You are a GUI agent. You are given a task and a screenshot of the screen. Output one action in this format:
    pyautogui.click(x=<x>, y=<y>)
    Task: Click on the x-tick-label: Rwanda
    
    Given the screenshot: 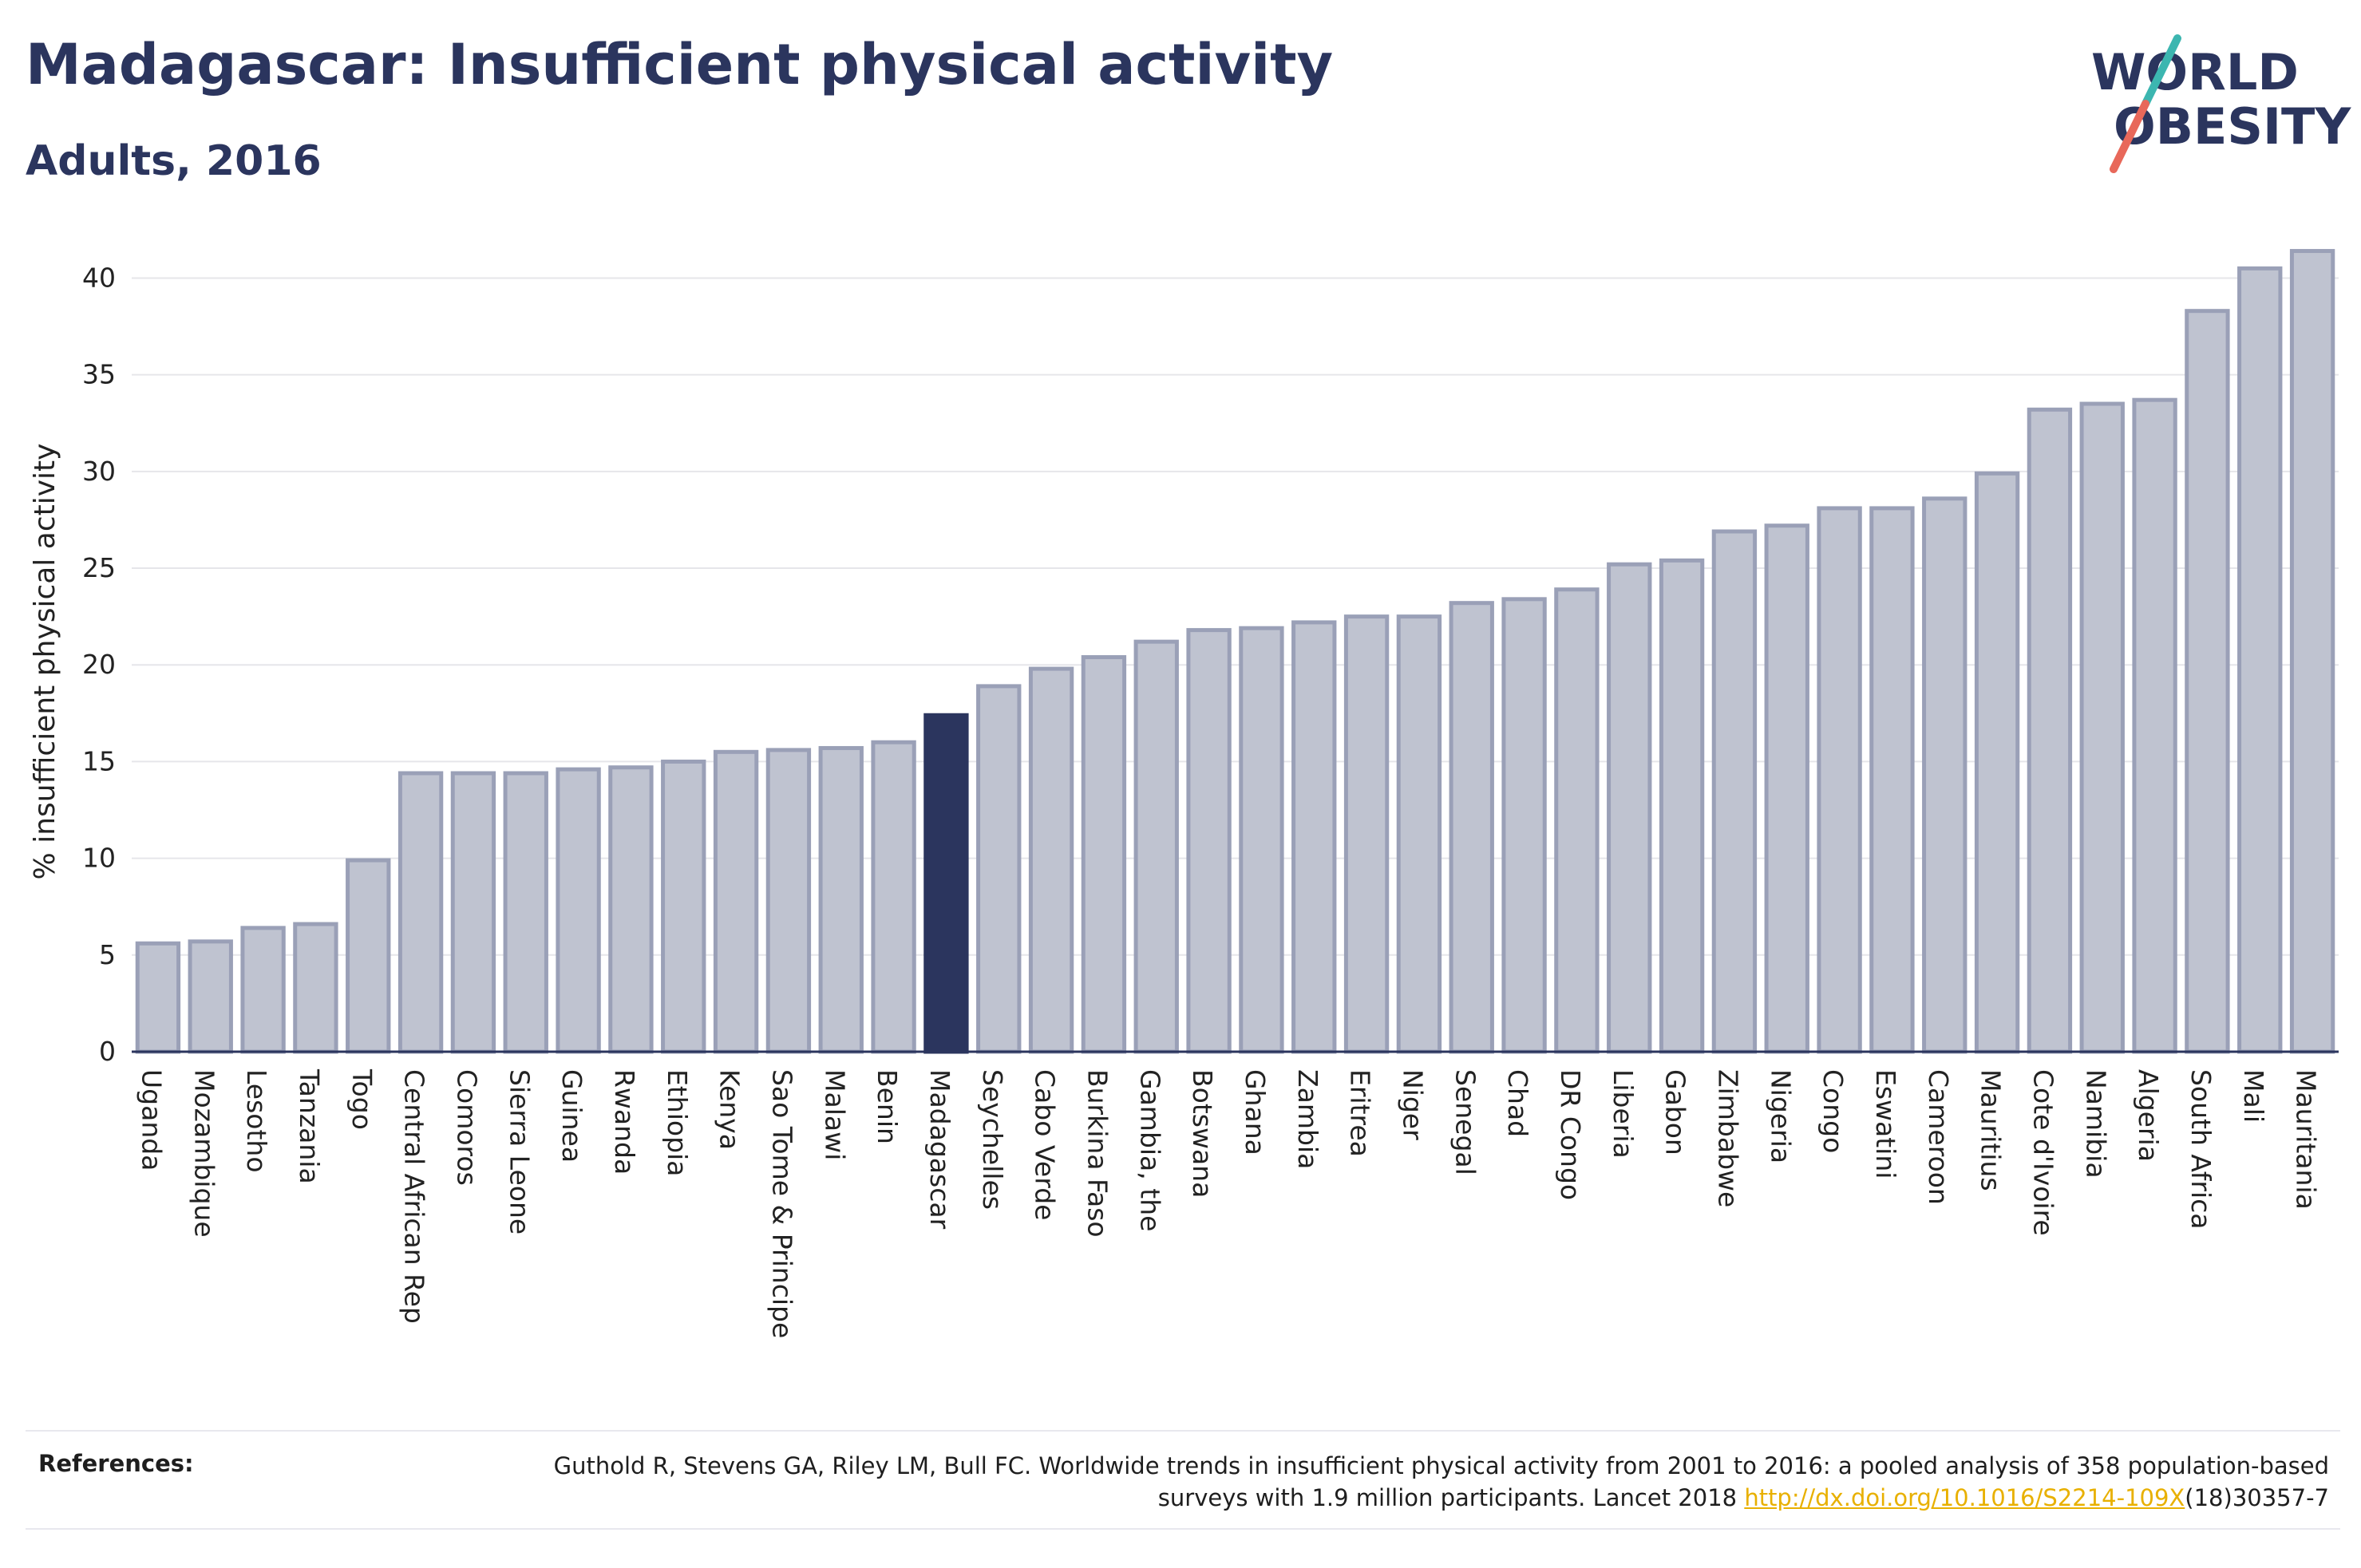 What is the action you would take?
    pyautogui.click(x=624, y=1122)
    